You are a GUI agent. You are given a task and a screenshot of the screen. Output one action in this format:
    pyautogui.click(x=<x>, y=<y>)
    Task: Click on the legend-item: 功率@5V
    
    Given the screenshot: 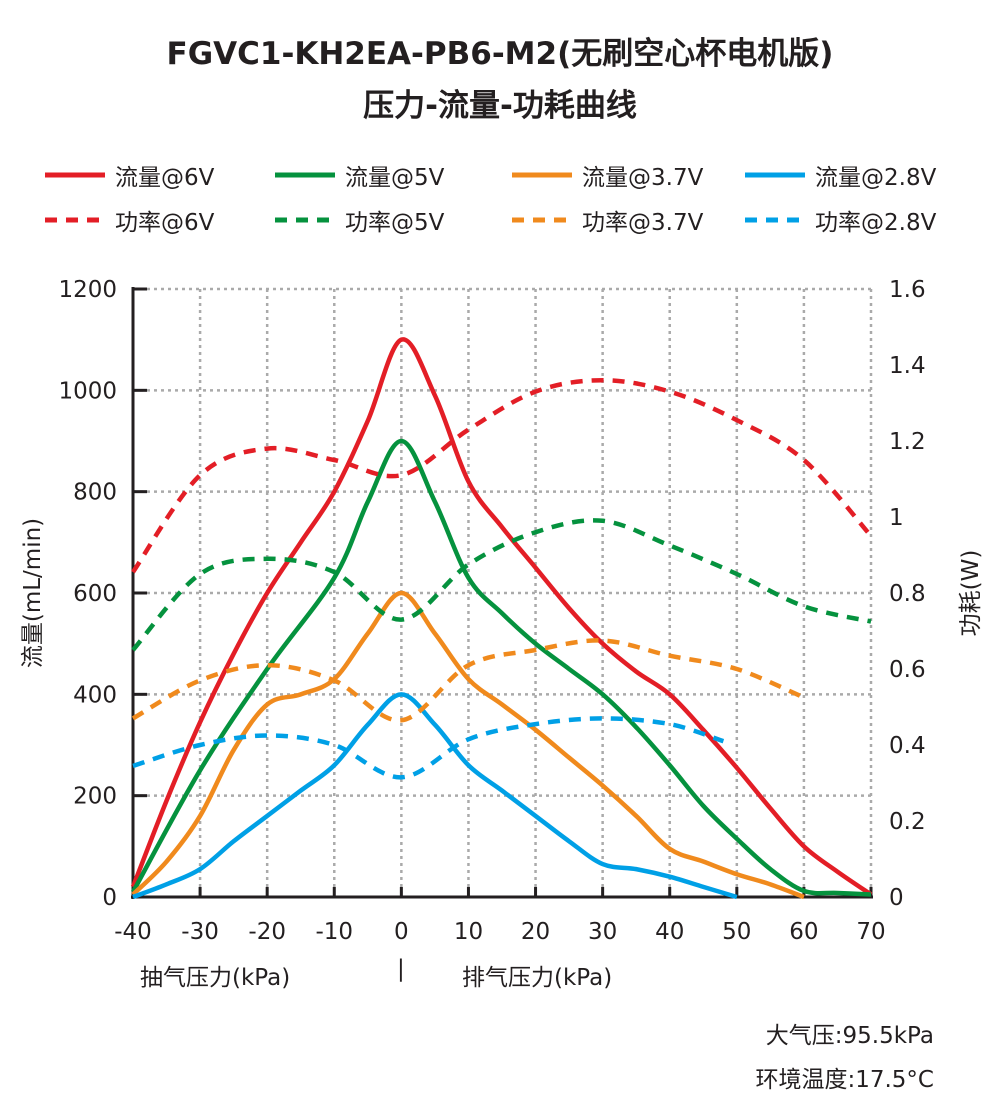 What is the action you would take?
    pyautogui.click(x=359, y=220)
    